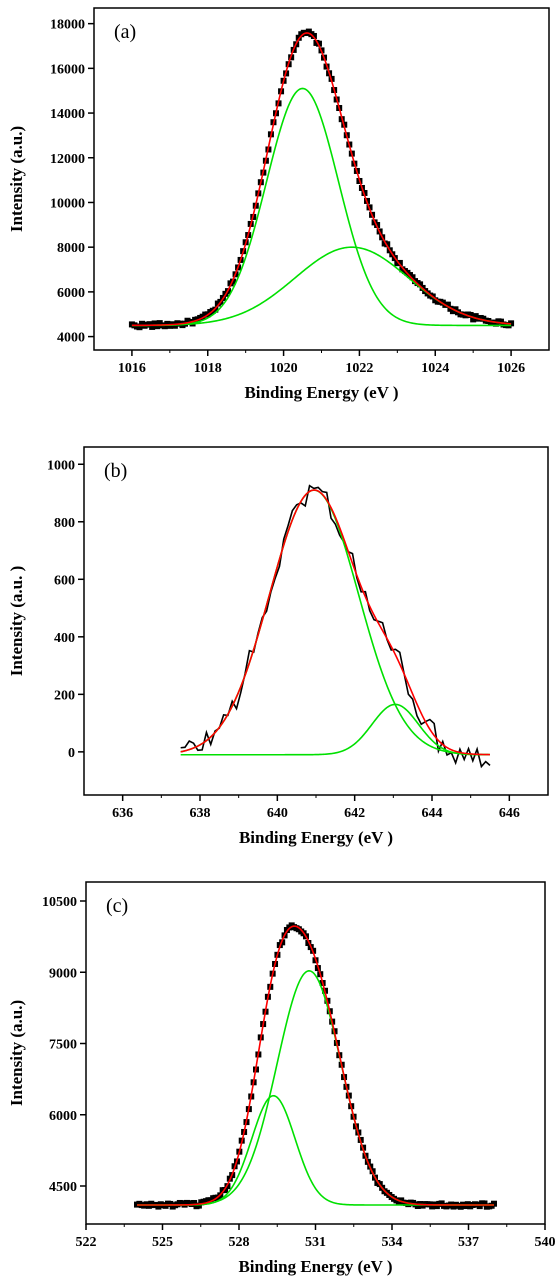 Image resolution: width=560 pixels, height=1284 pixels. Describe the element at coordinates (509, 813) in the screenshot. I see `x-tick-label: 646` at that location.